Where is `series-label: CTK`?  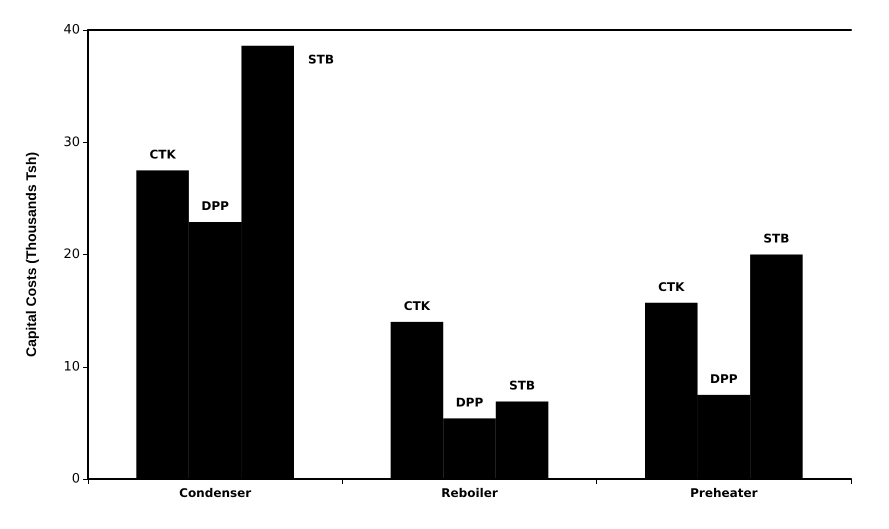 series-label: CTK is located at coordinates (162, 154).